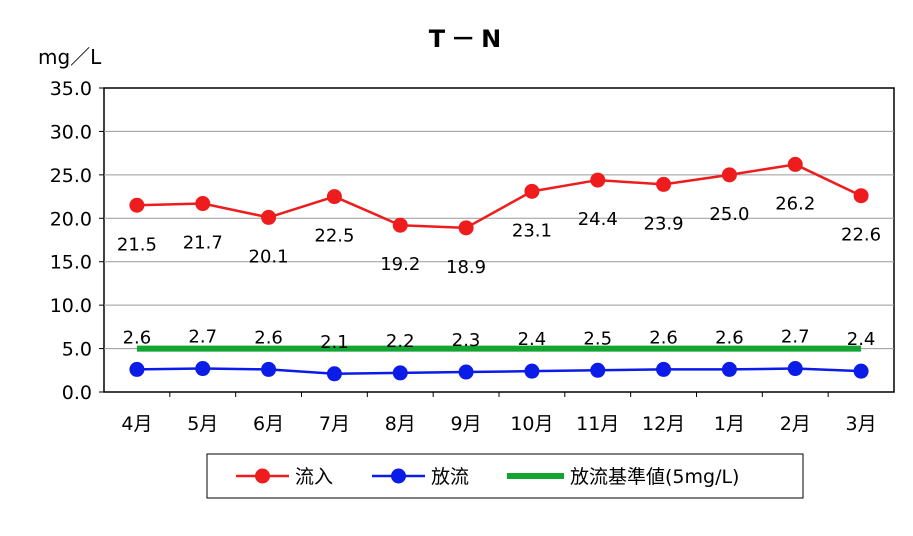  I want to click on data-label: 2.3, so click(466, 340).